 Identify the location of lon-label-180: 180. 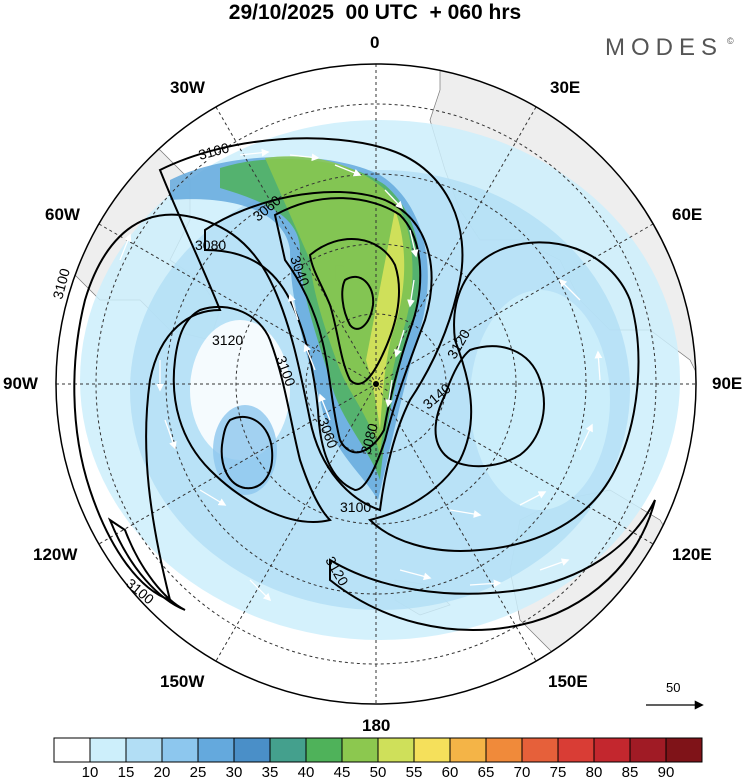
(376, 725).